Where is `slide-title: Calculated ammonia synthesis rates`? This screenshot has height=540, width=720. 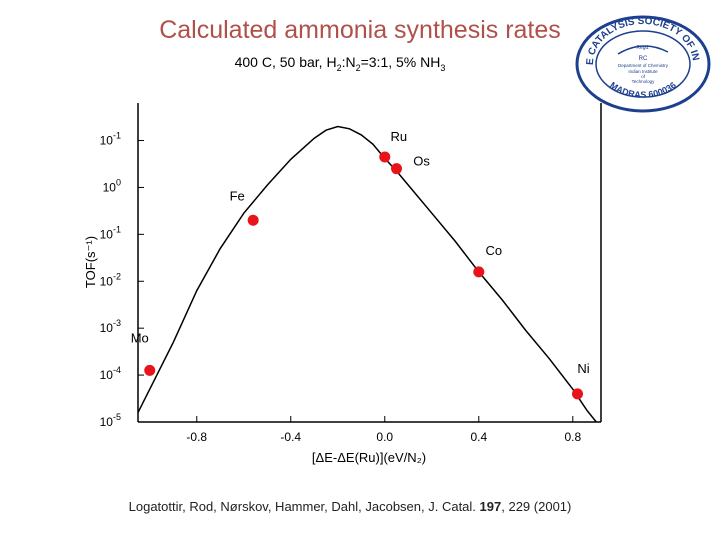 slide-title: Calculated ammonia synthesis rates is located at coordinates (360, 30).